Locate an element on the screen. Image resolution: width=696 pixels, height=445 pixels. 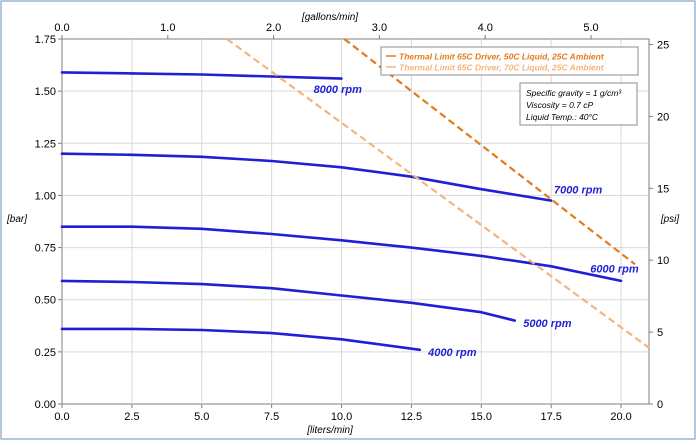
x-tick-label: 7.5 is located at coordinates (271, 417).